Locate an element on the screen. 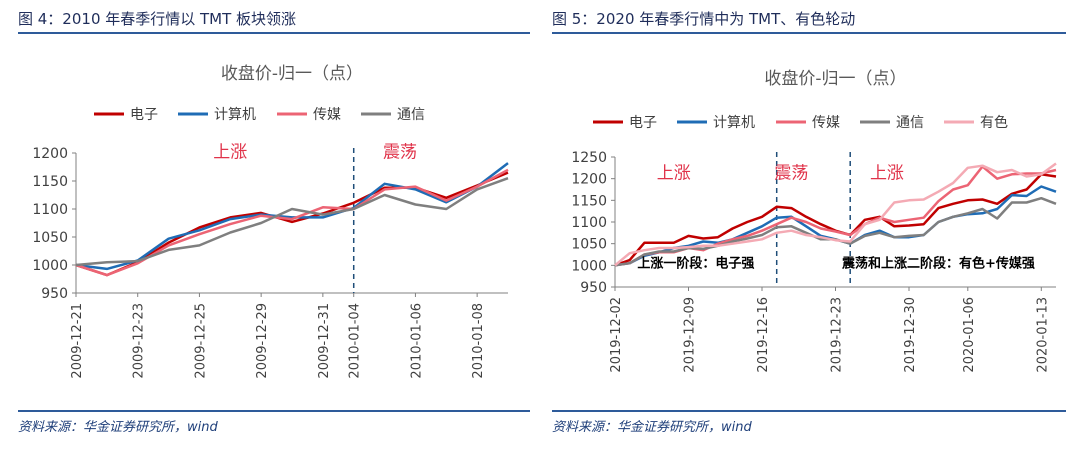  phase-annotation: 震荡和上涨二阶段：有色+传媒强 is located at coordinates (938, 264).